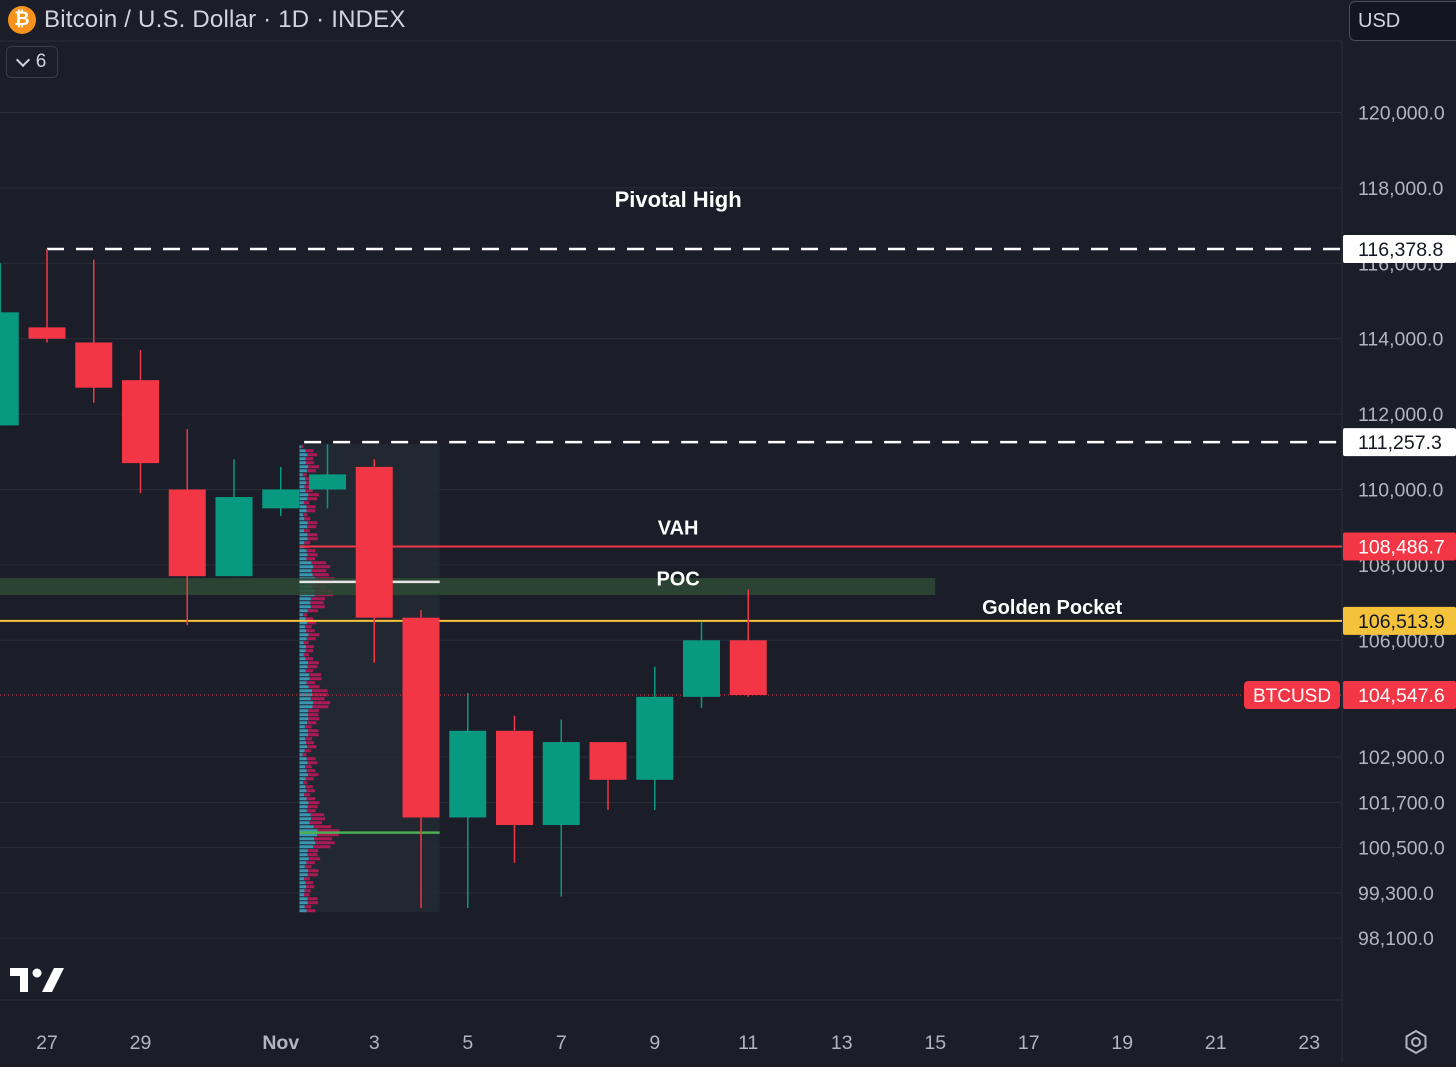 This screenshot has height=1067, width=1456. I want to click on time-tick-label: 11, so click(748, 1043).